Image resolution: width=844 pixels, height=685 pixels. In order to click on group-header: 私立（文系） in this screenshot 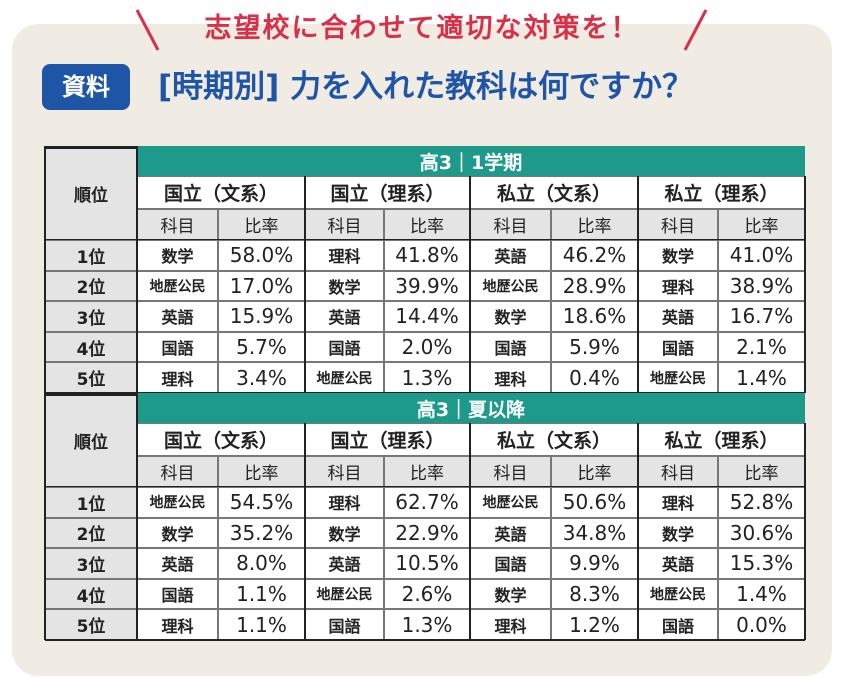, I will do `click(554, 439)`.